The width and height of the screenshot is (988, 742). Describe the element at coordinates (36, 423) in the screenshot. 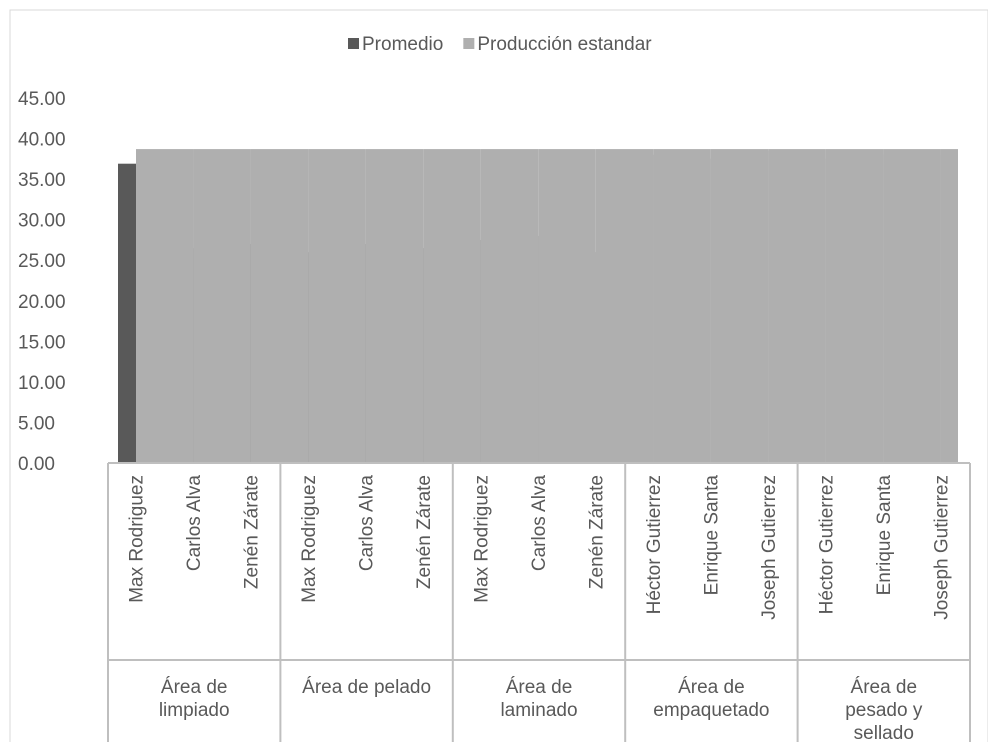

I see `y-tick-label: 5.00` at that location.